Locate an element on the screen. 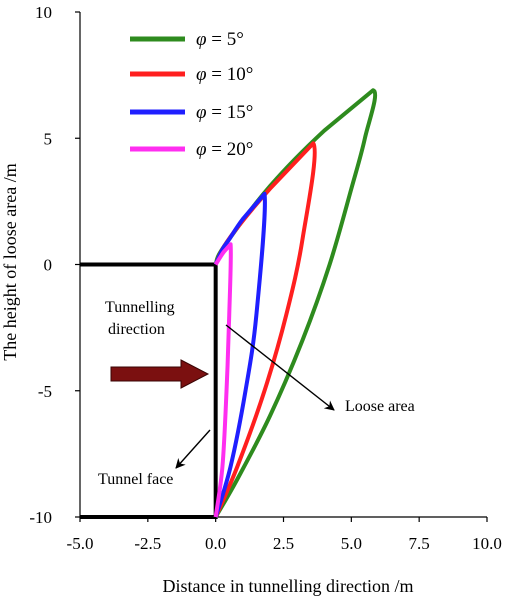  y-tick-label: 5 is located at coordinates (48, 138).